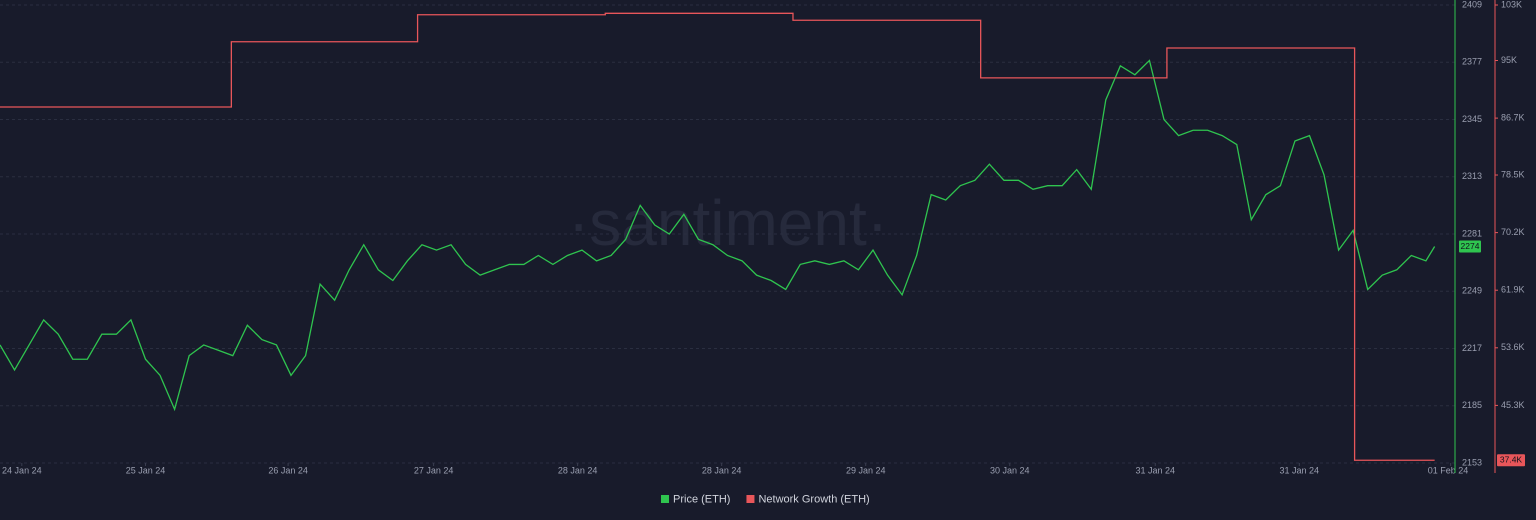  I want to click on x-tick-label: 25 Jan 24, so click(146, 470).